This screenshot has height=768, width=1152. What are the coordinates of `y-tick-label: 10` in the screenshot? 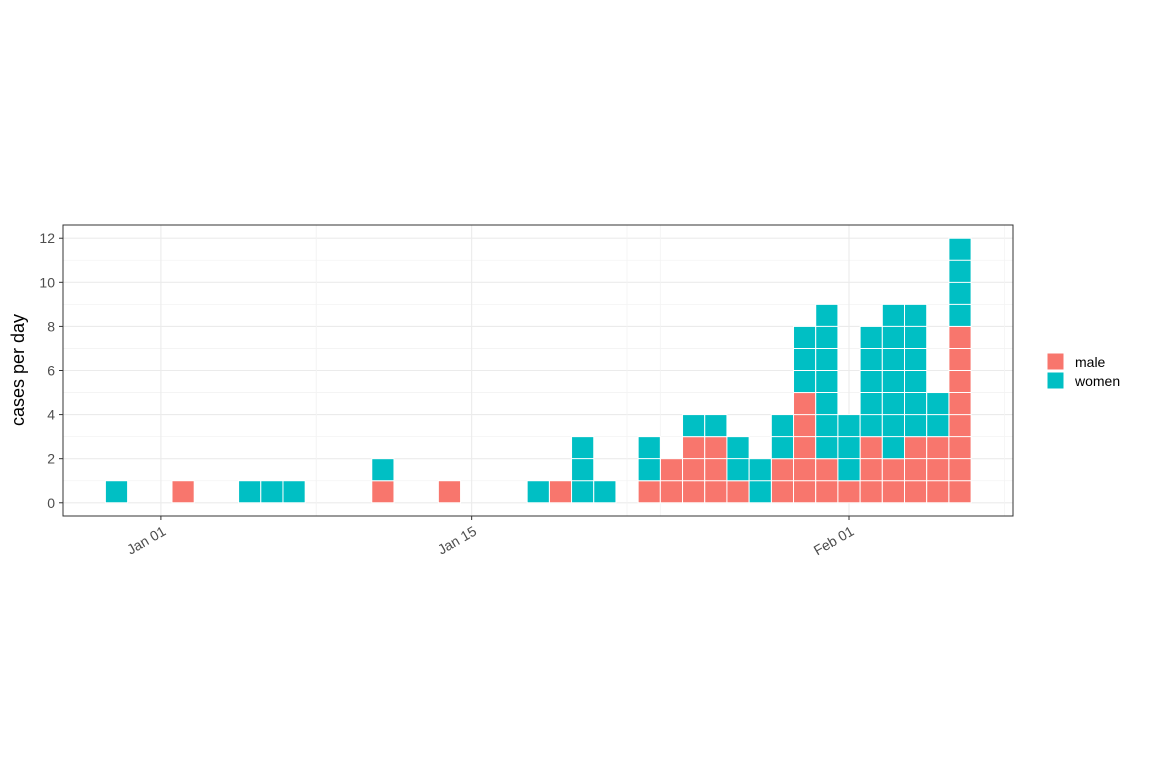 It's located at (47, 282).